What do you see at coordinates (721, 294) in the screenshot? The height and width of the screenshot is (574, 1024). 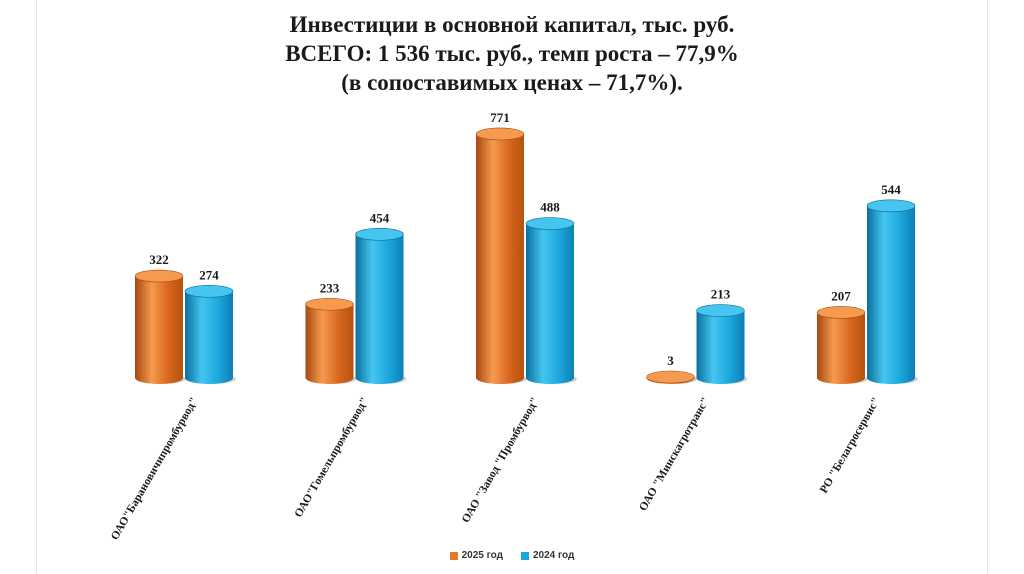 I see `value-label-2024-3: 213` at bounding box center [721, 294].